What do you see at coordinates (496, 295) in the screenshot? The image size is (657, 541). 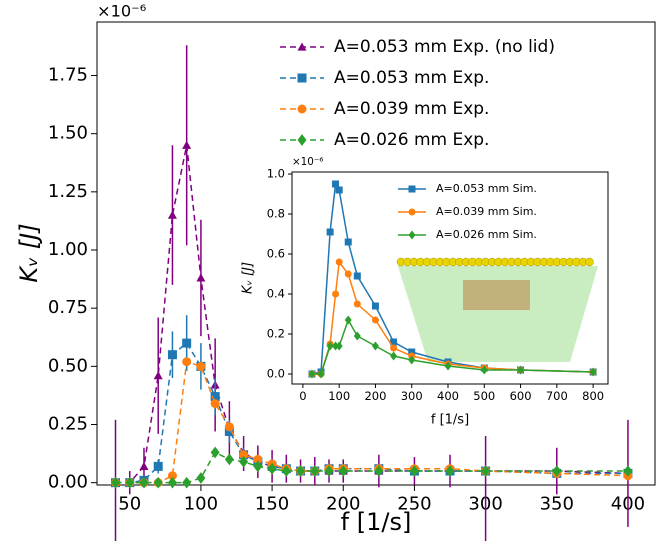 I see `inset-image-block` at bounding box center [496, 295].